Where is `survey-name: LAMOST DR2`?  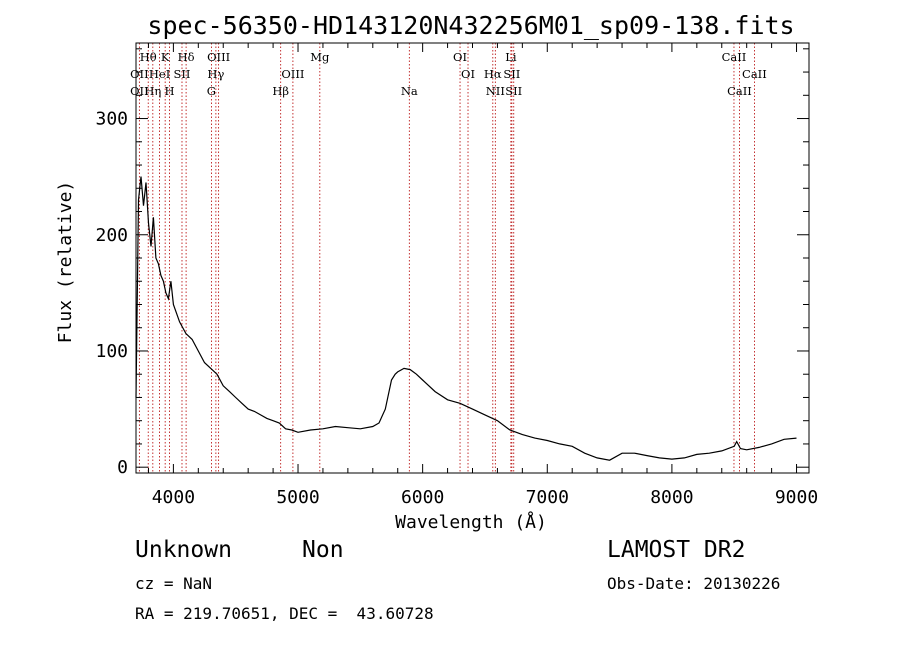
survey-name: LAMOST DR2 is located at coordinates (676, 550).